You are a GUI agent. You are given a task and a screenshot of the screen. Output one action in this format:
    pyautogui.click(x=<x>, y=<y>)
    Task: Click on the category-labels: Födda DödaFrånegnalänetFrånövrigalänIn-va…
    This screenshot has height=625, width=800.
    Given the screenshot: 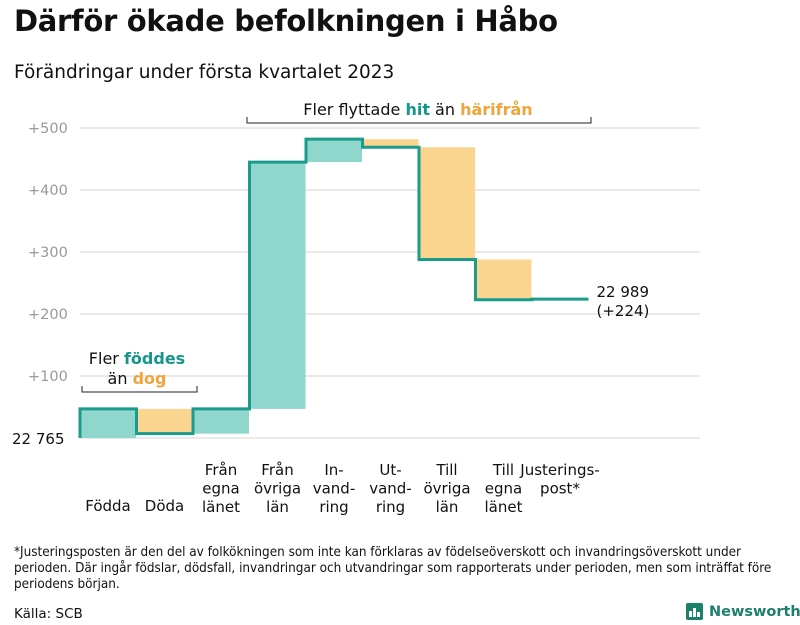 What is the action you would take?
    pyautogui.click(x=342, y=488)
    